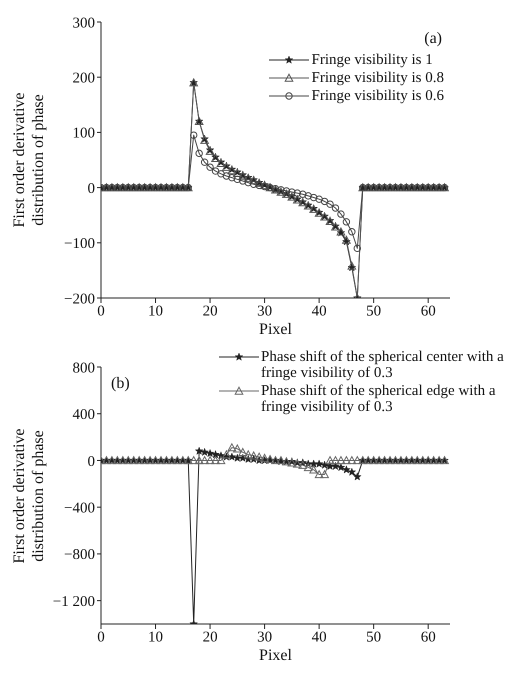 The image size is (511, 677). I want to click on annotation: (a), so click(433, 39).